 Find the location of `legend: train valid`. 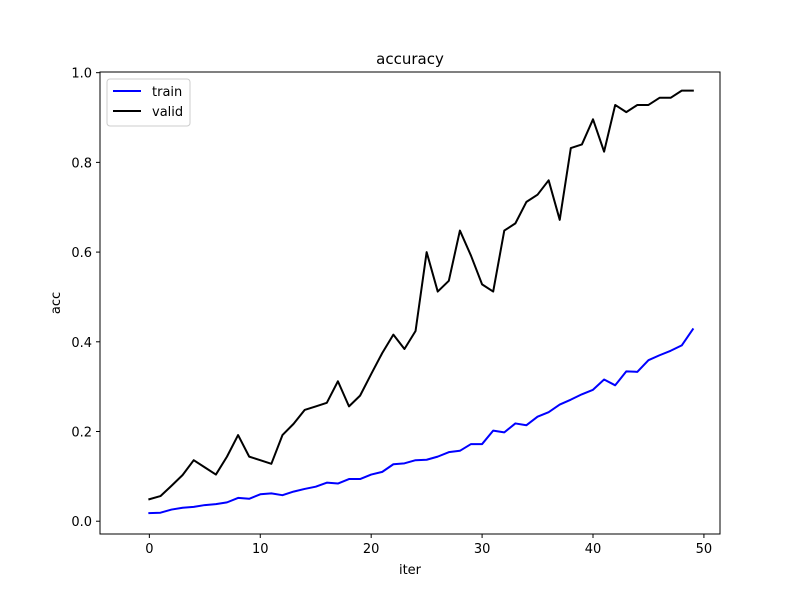

legend: train valid is located at coordinates (148, 102).